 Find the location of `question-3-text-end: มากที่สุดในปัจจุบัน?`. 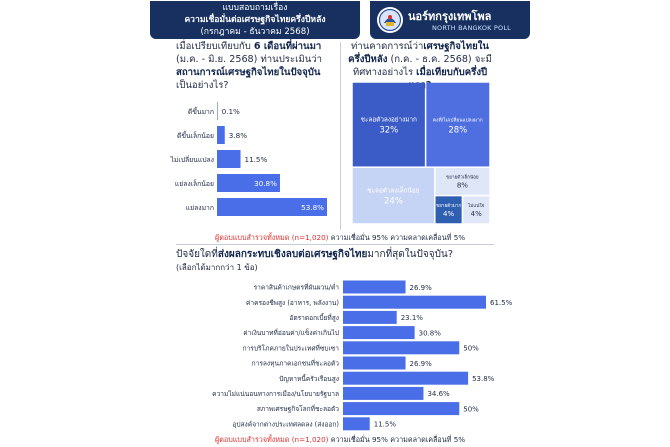

question-3-text-end: มากที่สุดในปัจจุบัน? is located at coordinates (410, 254).